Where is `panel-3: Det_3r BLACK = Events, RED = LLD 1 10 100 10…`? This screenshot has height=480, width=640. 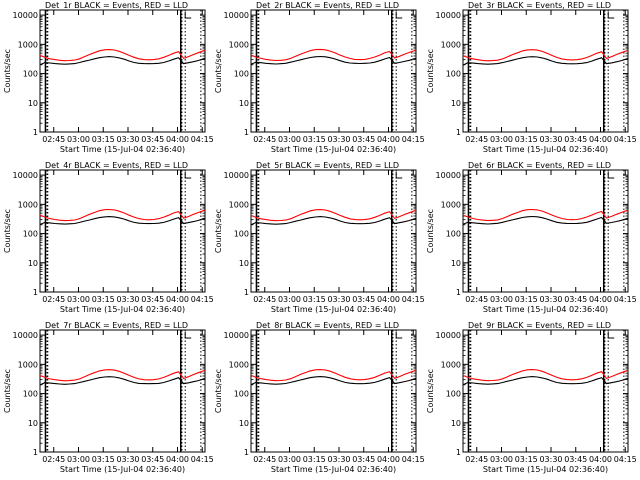
panel-3: Det_3r BLACK = Events, RED = LLD 1 10 100 10… is located at coordinates (531, 77).